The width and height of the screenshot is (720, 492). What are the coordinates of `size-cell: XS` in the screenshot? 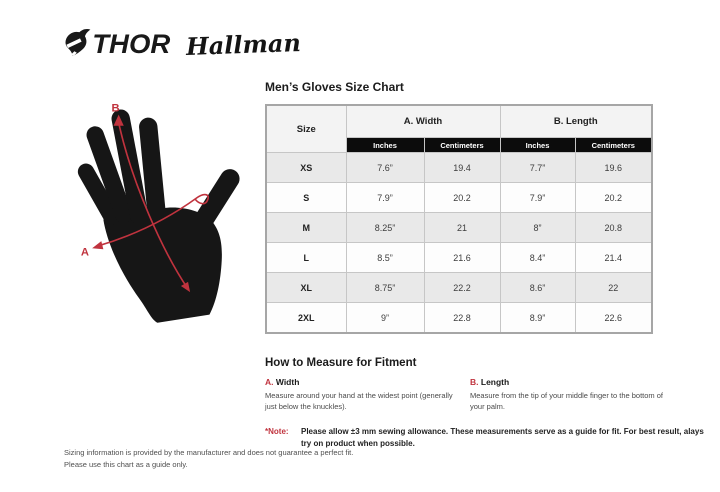 It's located at (306, 167).